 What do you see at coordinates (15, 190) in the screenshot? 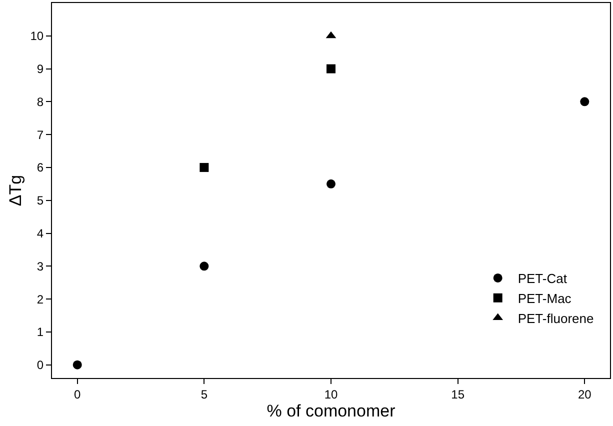
I see `y-axis-title: ΔTg` at bounding box center [15, 190].